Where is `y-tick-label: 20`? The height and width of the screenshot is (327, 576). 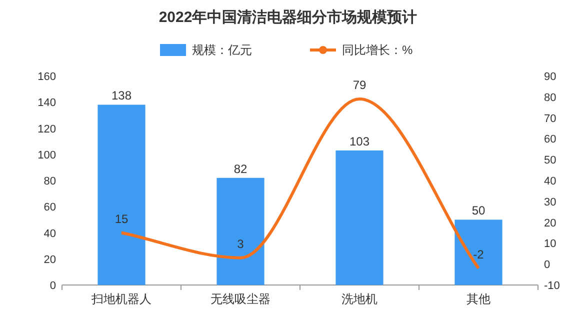
y-tick-label: 20 is located at coordinates (50, 260).